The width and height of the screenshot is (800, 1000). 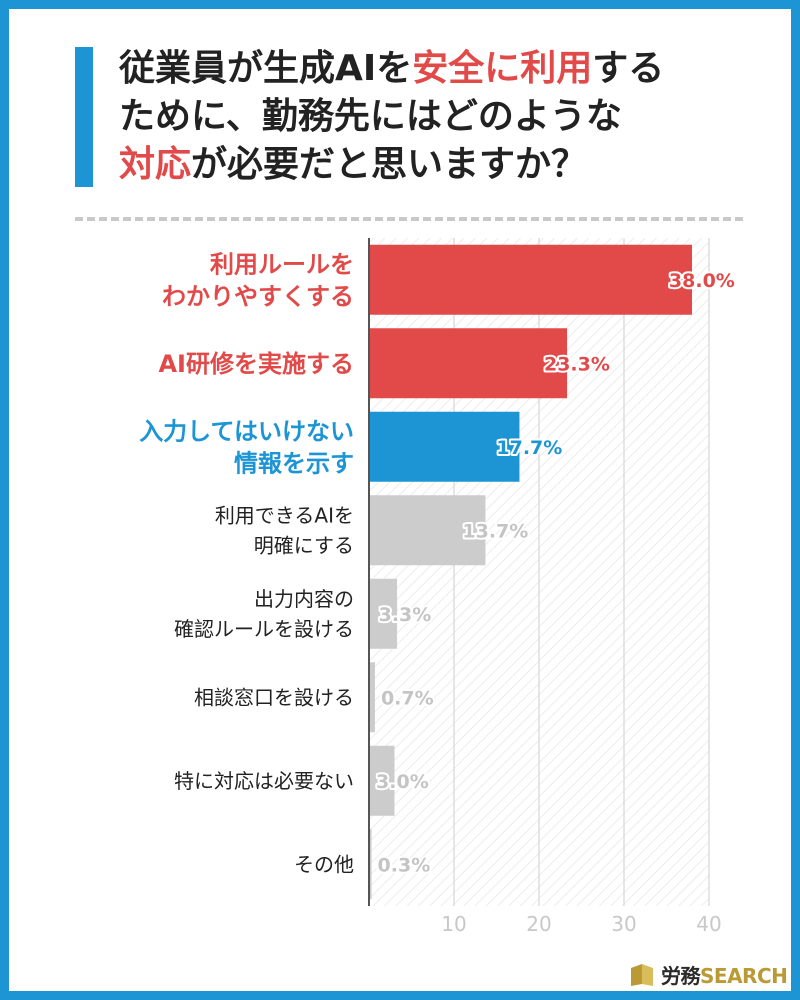 I want to click on category-label: 情報を示す, so click(x=294, y=463).